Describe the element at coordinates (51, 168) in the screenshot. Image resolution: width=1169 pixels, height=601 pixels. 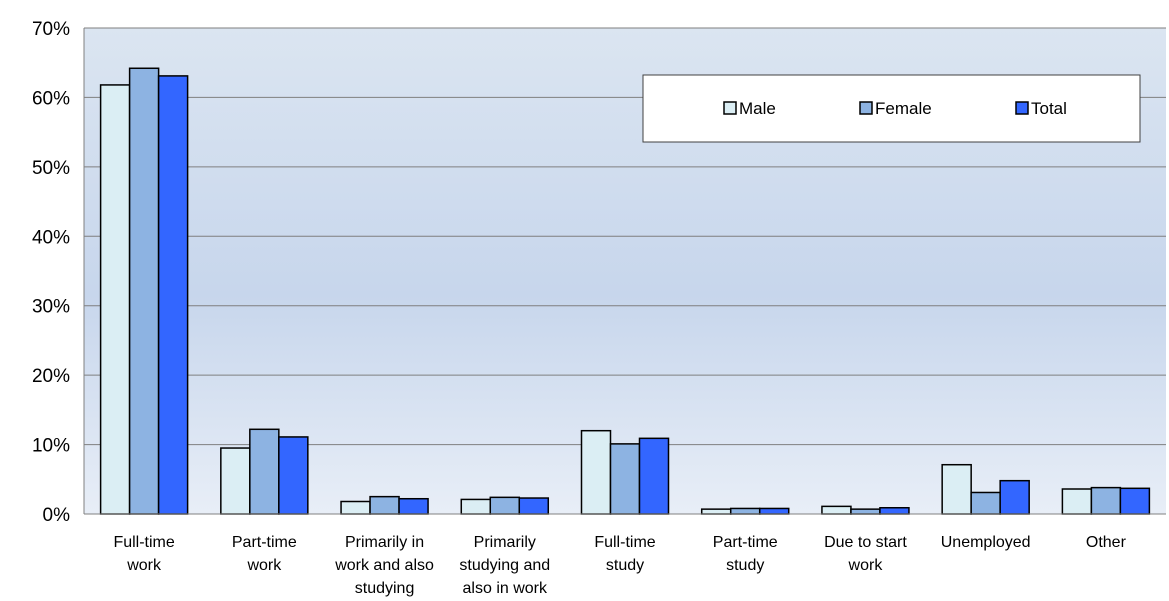
I see `y-tick-label: 50%` at that location.